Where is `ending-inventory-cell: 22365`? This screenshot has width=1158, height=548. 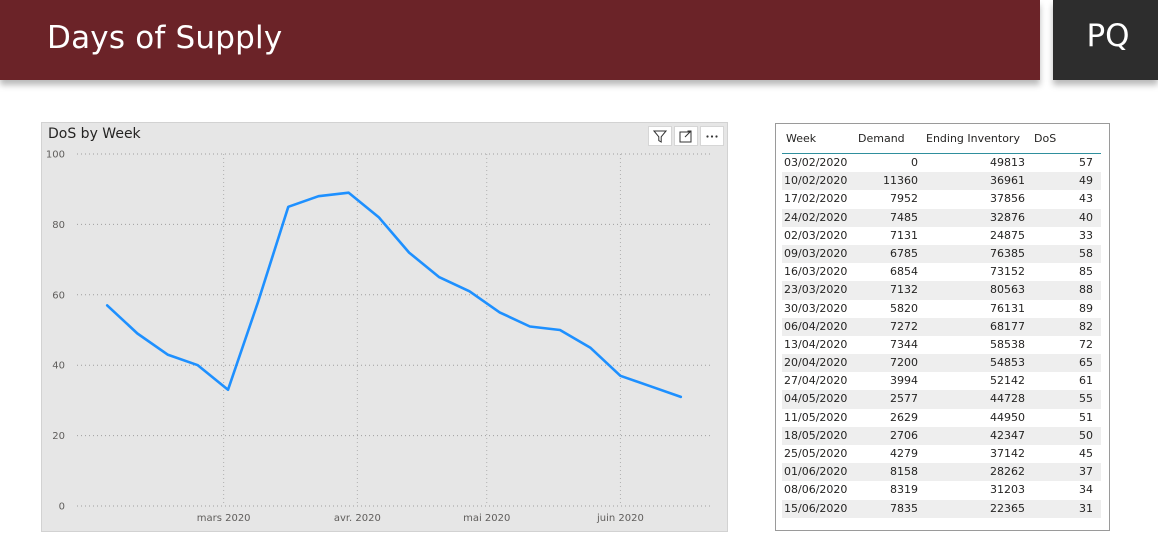 ending-inventory-cell: 22365 is located at coordinates (1007, 508).